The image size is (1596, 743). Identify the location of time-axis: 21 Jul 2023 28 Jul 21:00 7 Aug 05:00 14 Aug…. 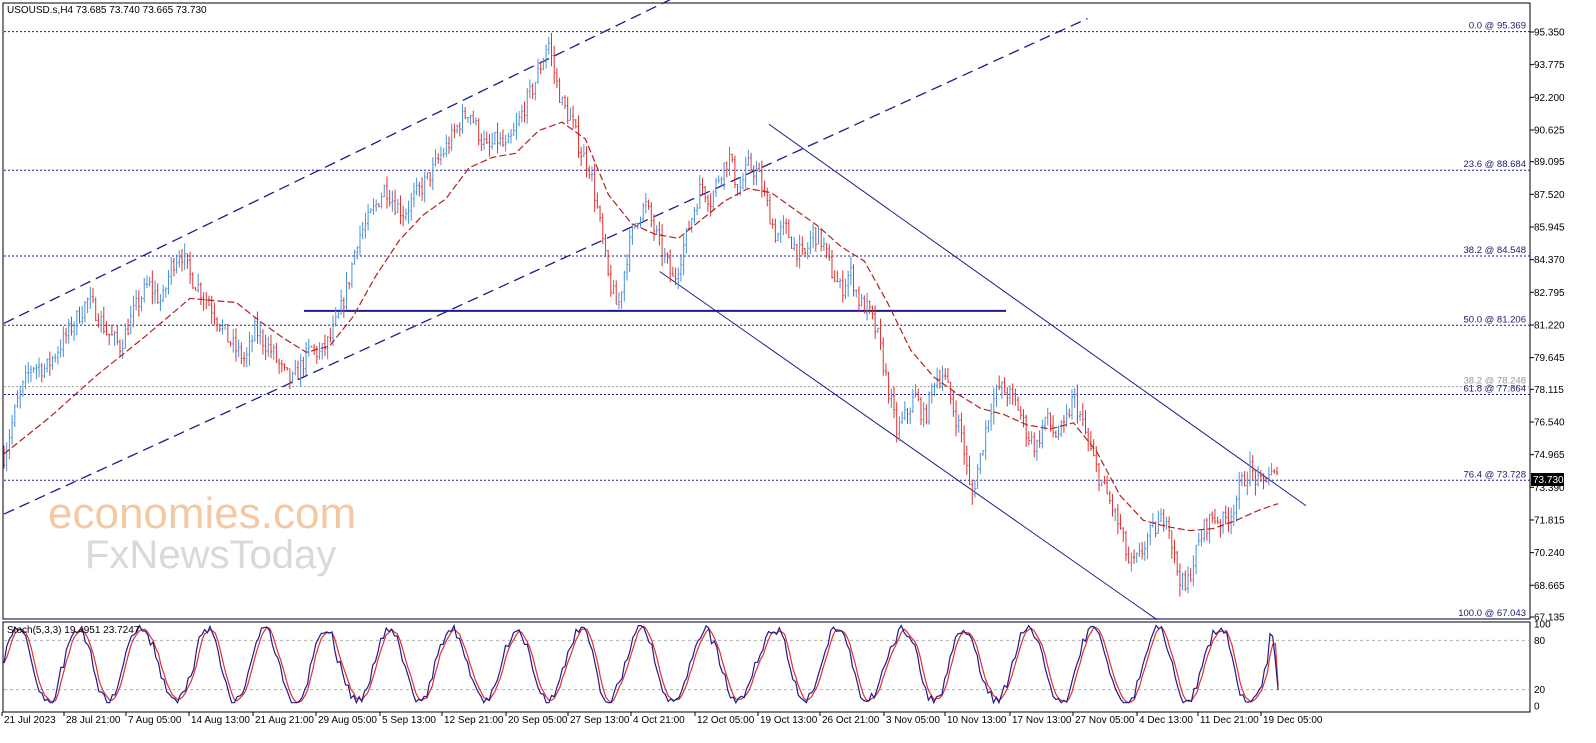
(662, 719).